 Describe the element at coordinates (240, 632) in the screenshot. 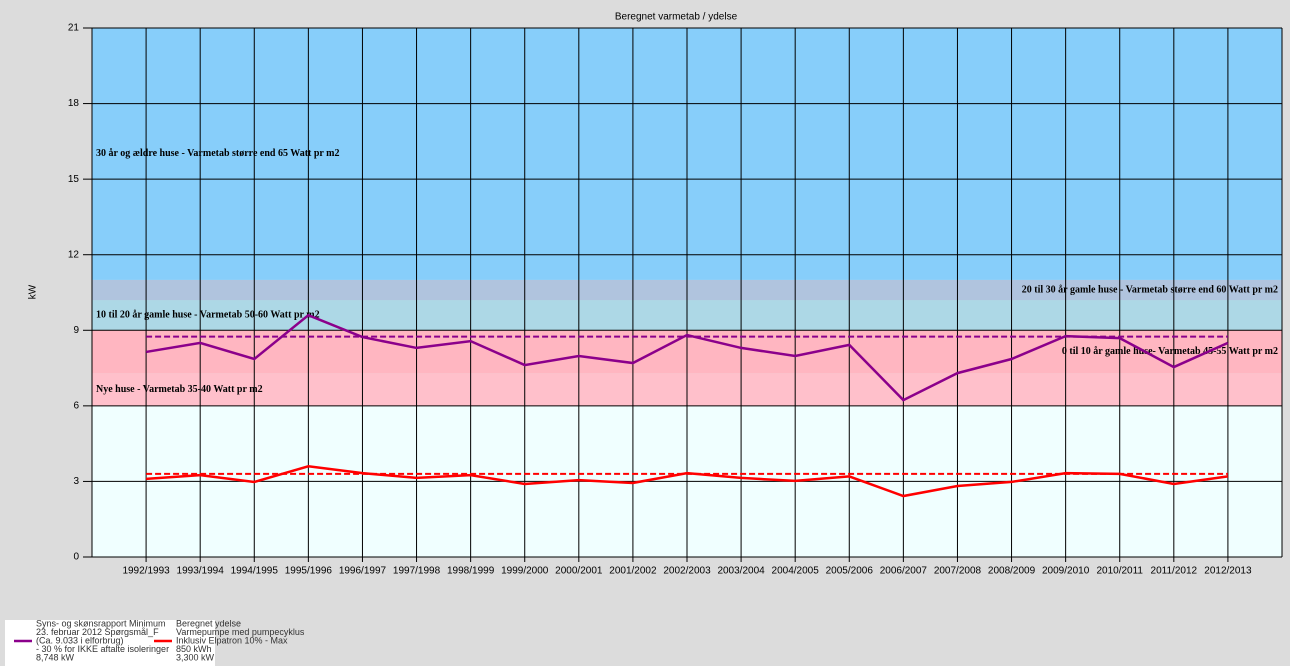

I see `legend-text: Varmepumpe med pumpecyklus` at that location.